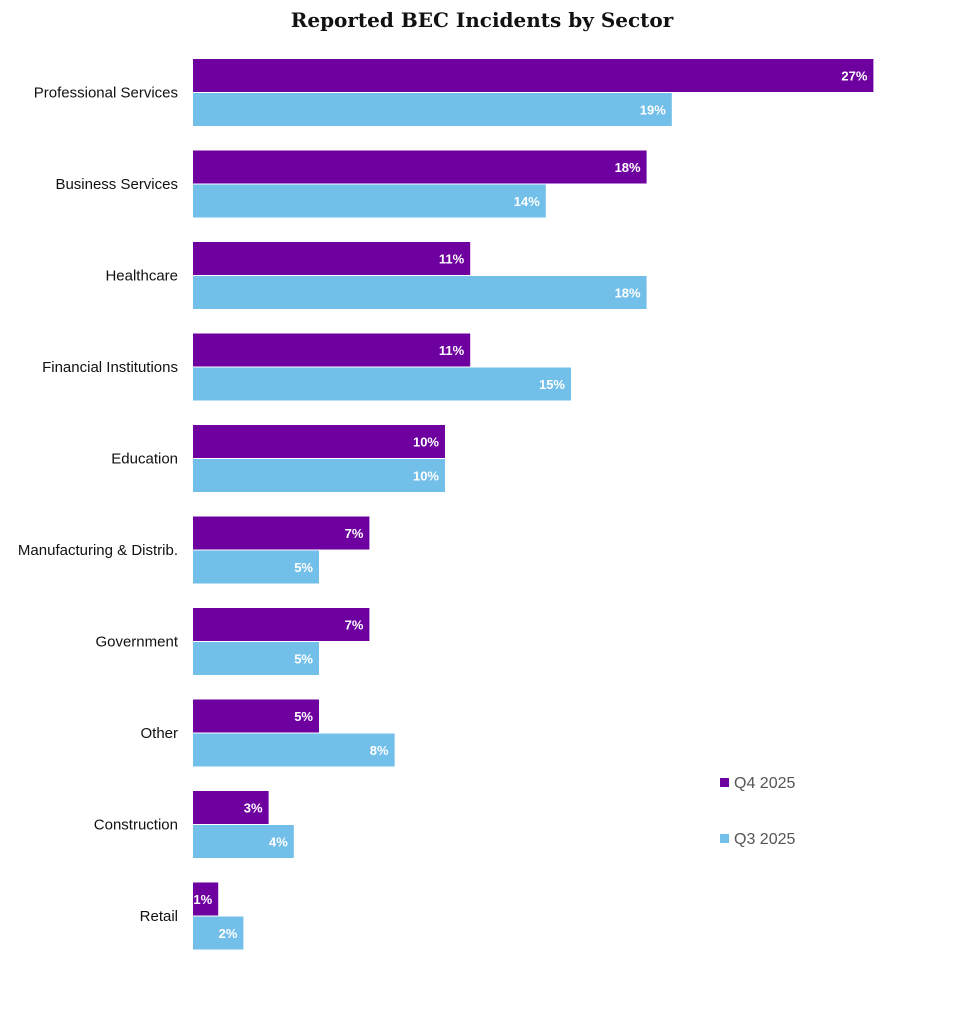 Image resolution: width=964 pixels, height=1010 pixels. What do you see at coordinates (382, 384) in the screenshot?
I see `bar-q3-2025-financial-institutions` at bounding box center [382, 384].